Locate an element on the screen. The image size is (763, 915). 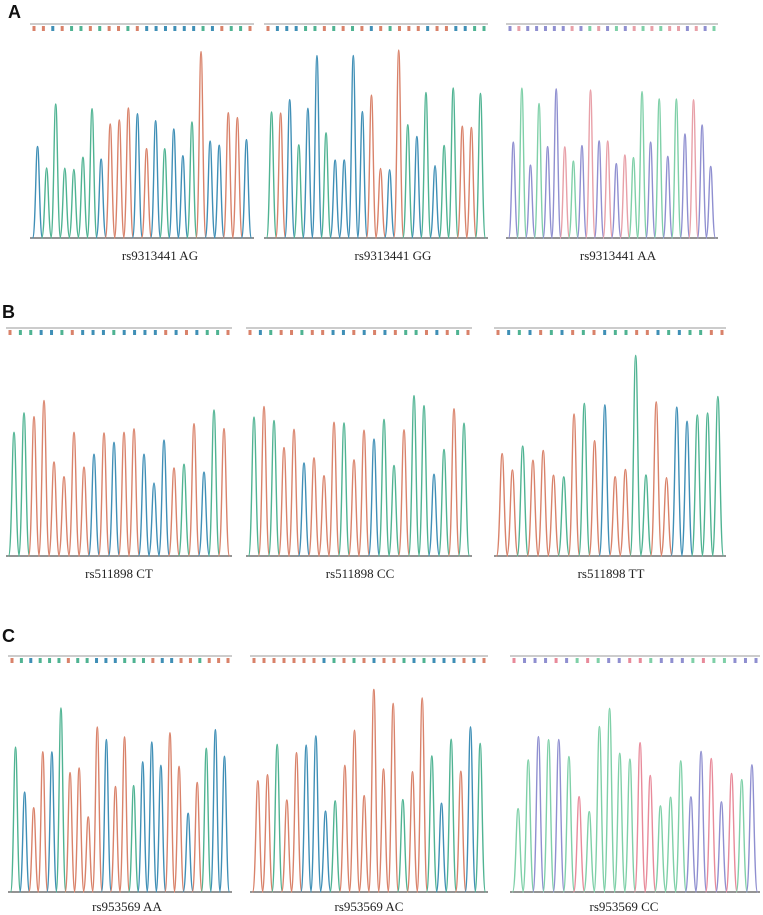
genotype-caption: rs511898 CC is located at coordinates (360, 573).